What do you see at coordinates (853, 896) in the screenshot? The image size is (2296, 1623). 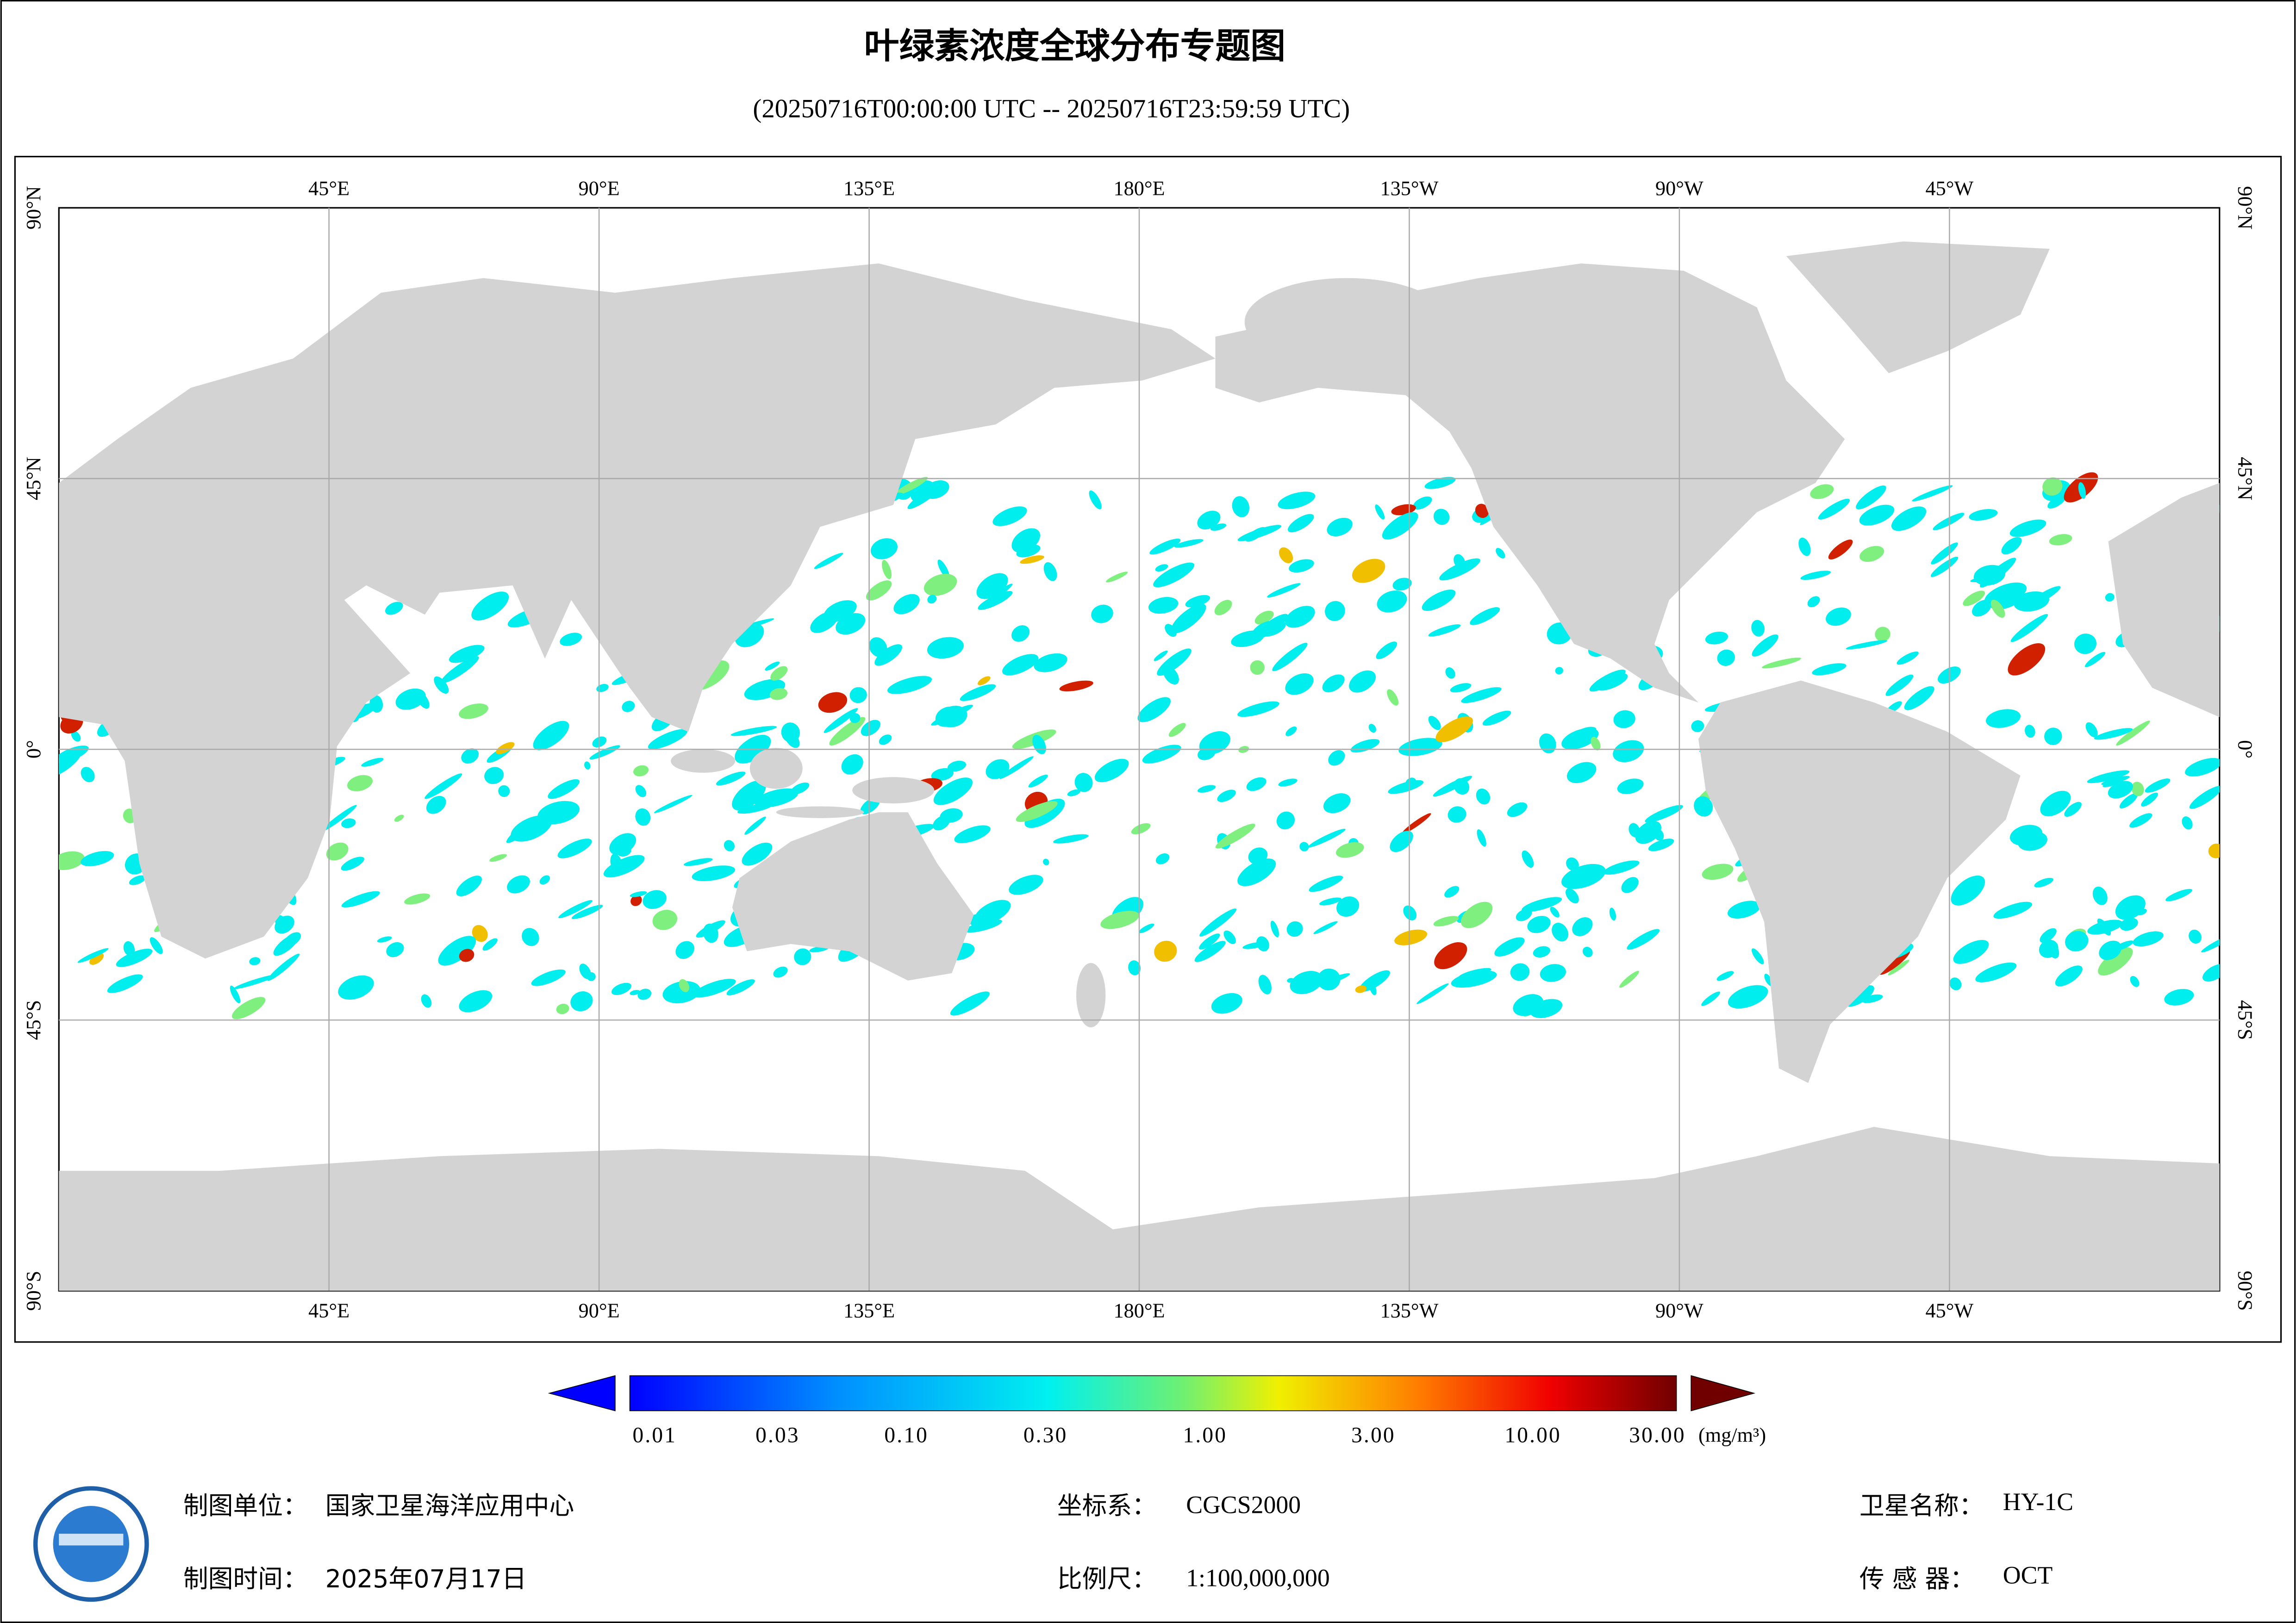 I see `australia` at bounding box center [853, 896].